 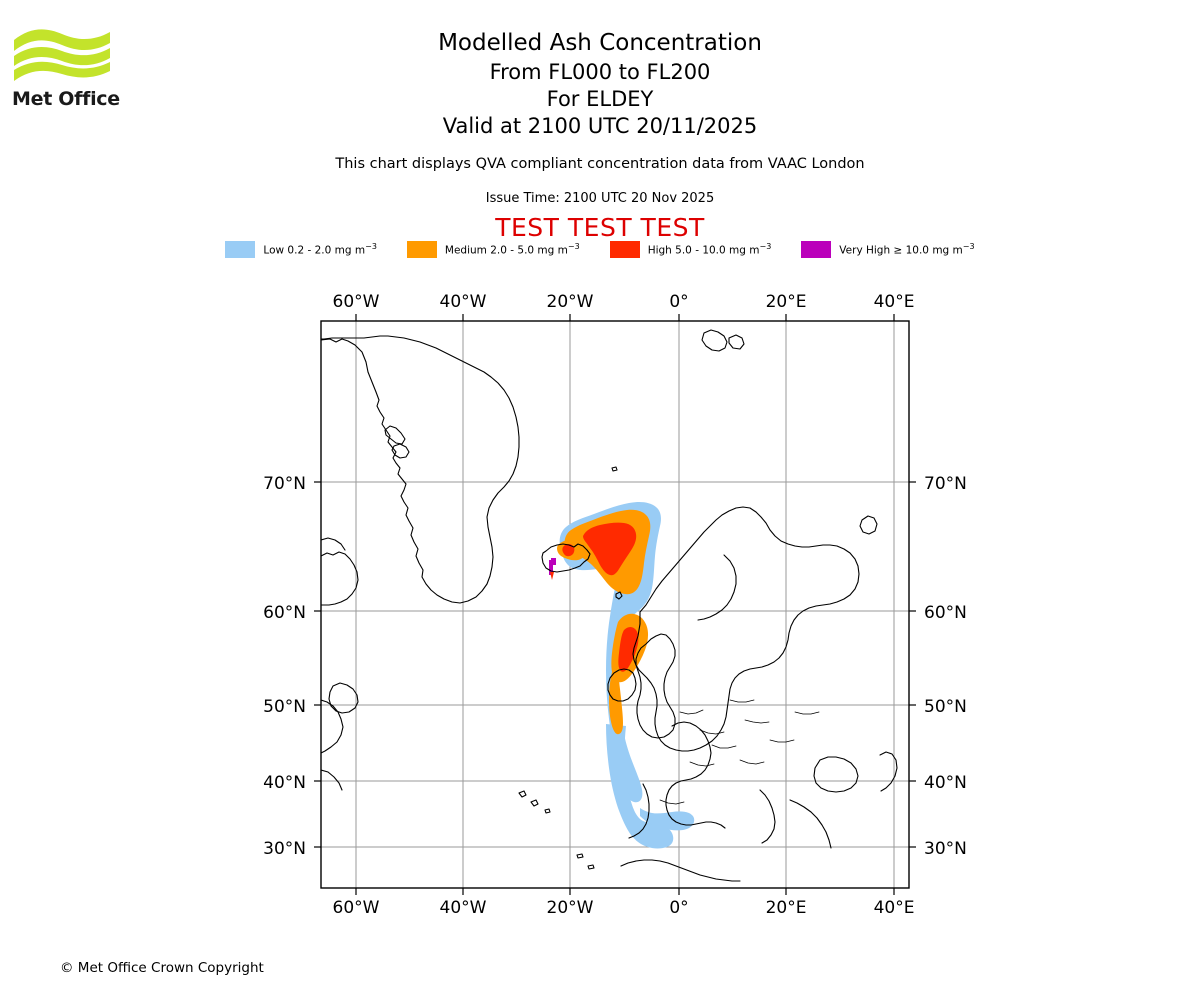 What do you see at coordinates (767, 816) in the screenshot?
I see `coastline-italy` at bounding box center [767, 816].